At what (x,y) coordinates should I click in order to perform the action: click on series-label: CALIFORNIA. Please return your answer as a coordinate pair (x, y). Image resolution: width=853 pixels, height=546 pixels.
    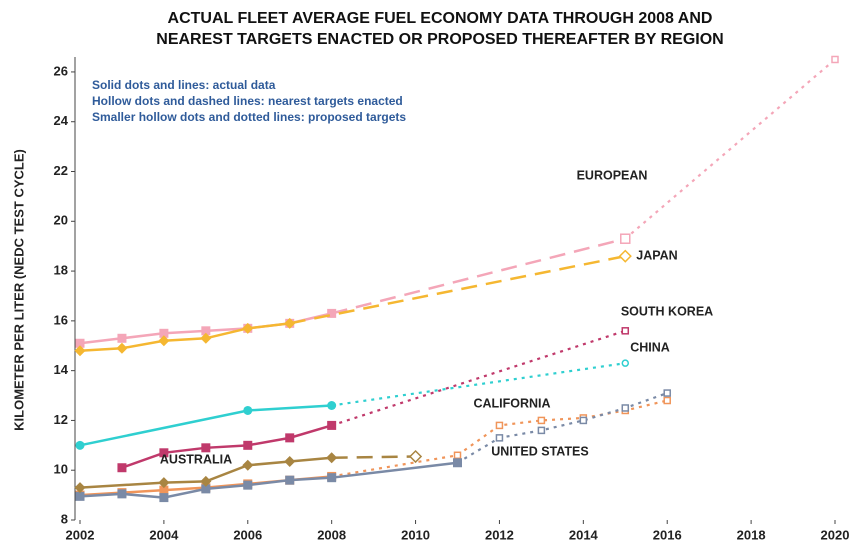
    Looking at the image, I should click on (511, 403).